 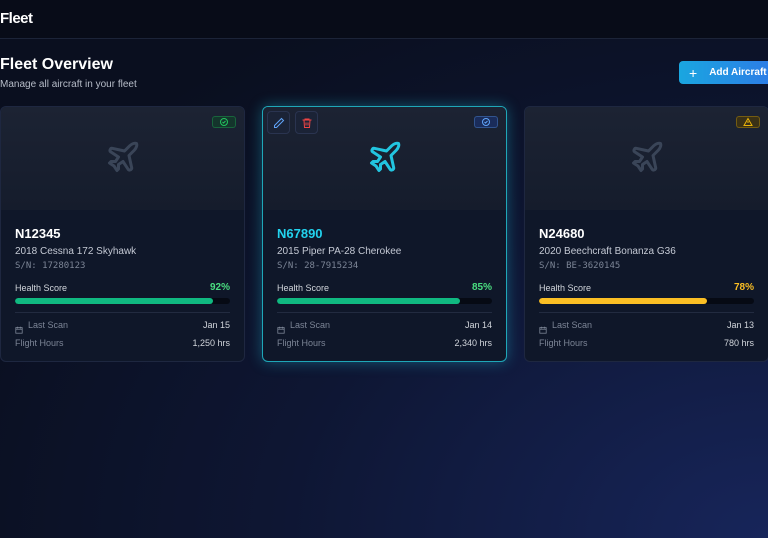 What do you see at coordinates (219, 287) in the screenshot?
I see `health-value: 92%` at bounding box center [219, 287].